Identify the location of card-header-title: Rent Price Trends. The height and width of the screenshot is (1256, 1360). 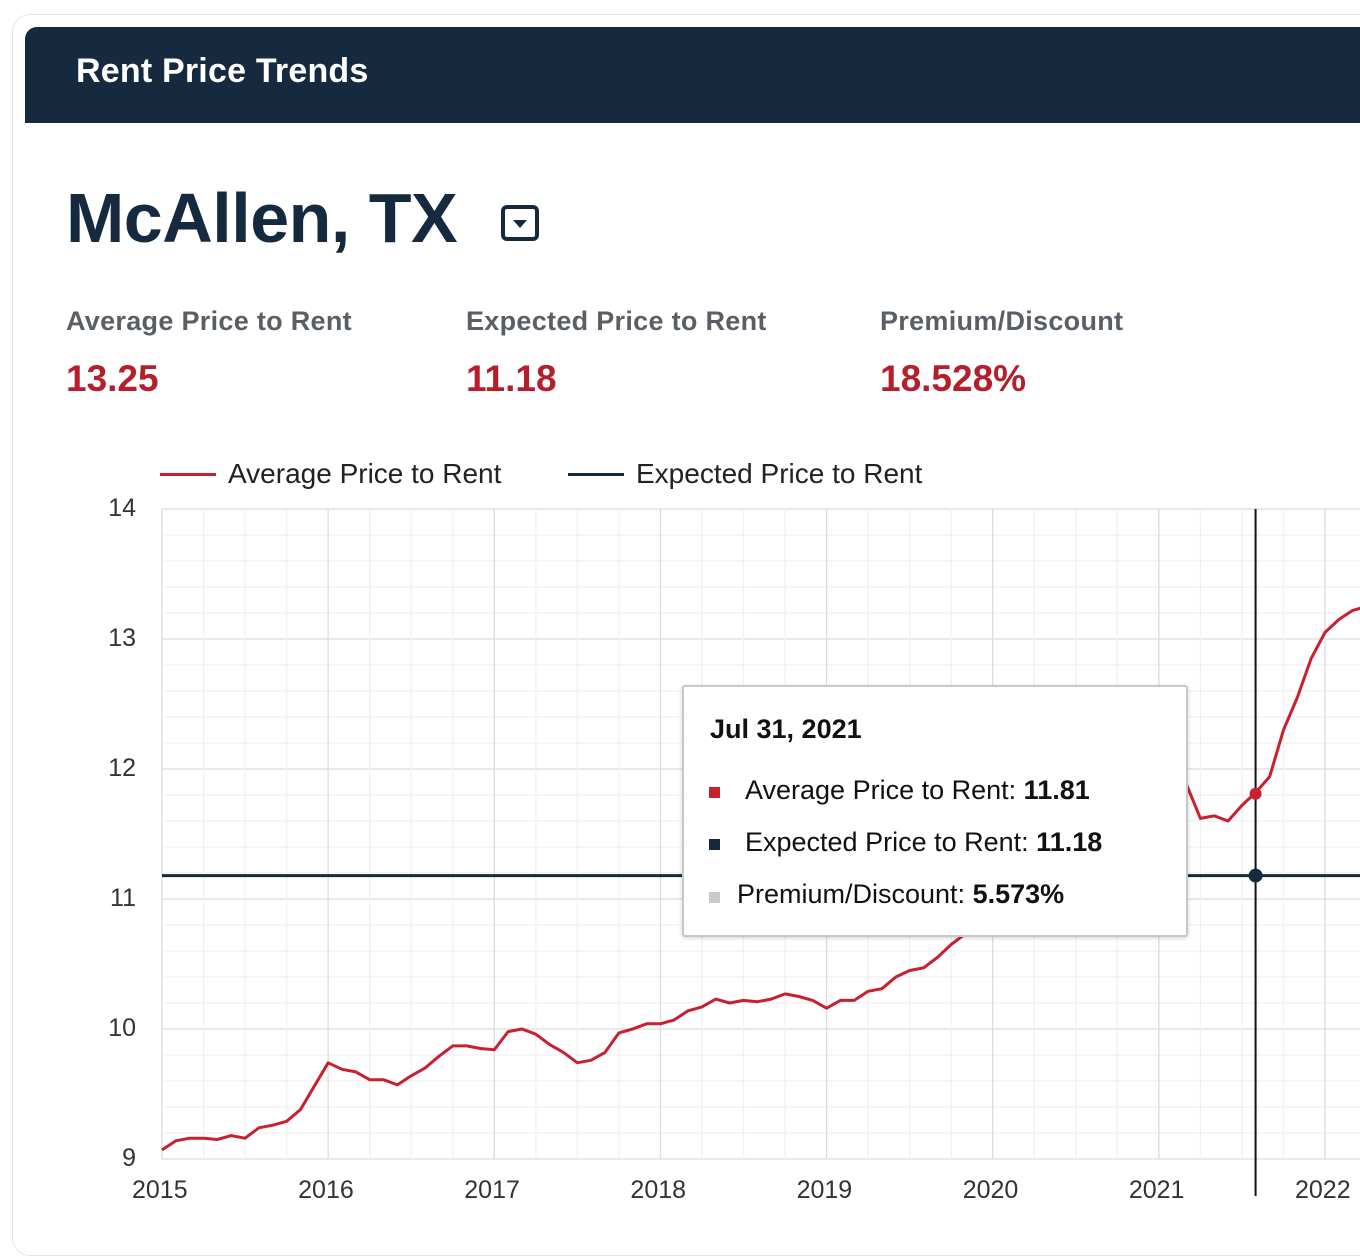
(222, 71).